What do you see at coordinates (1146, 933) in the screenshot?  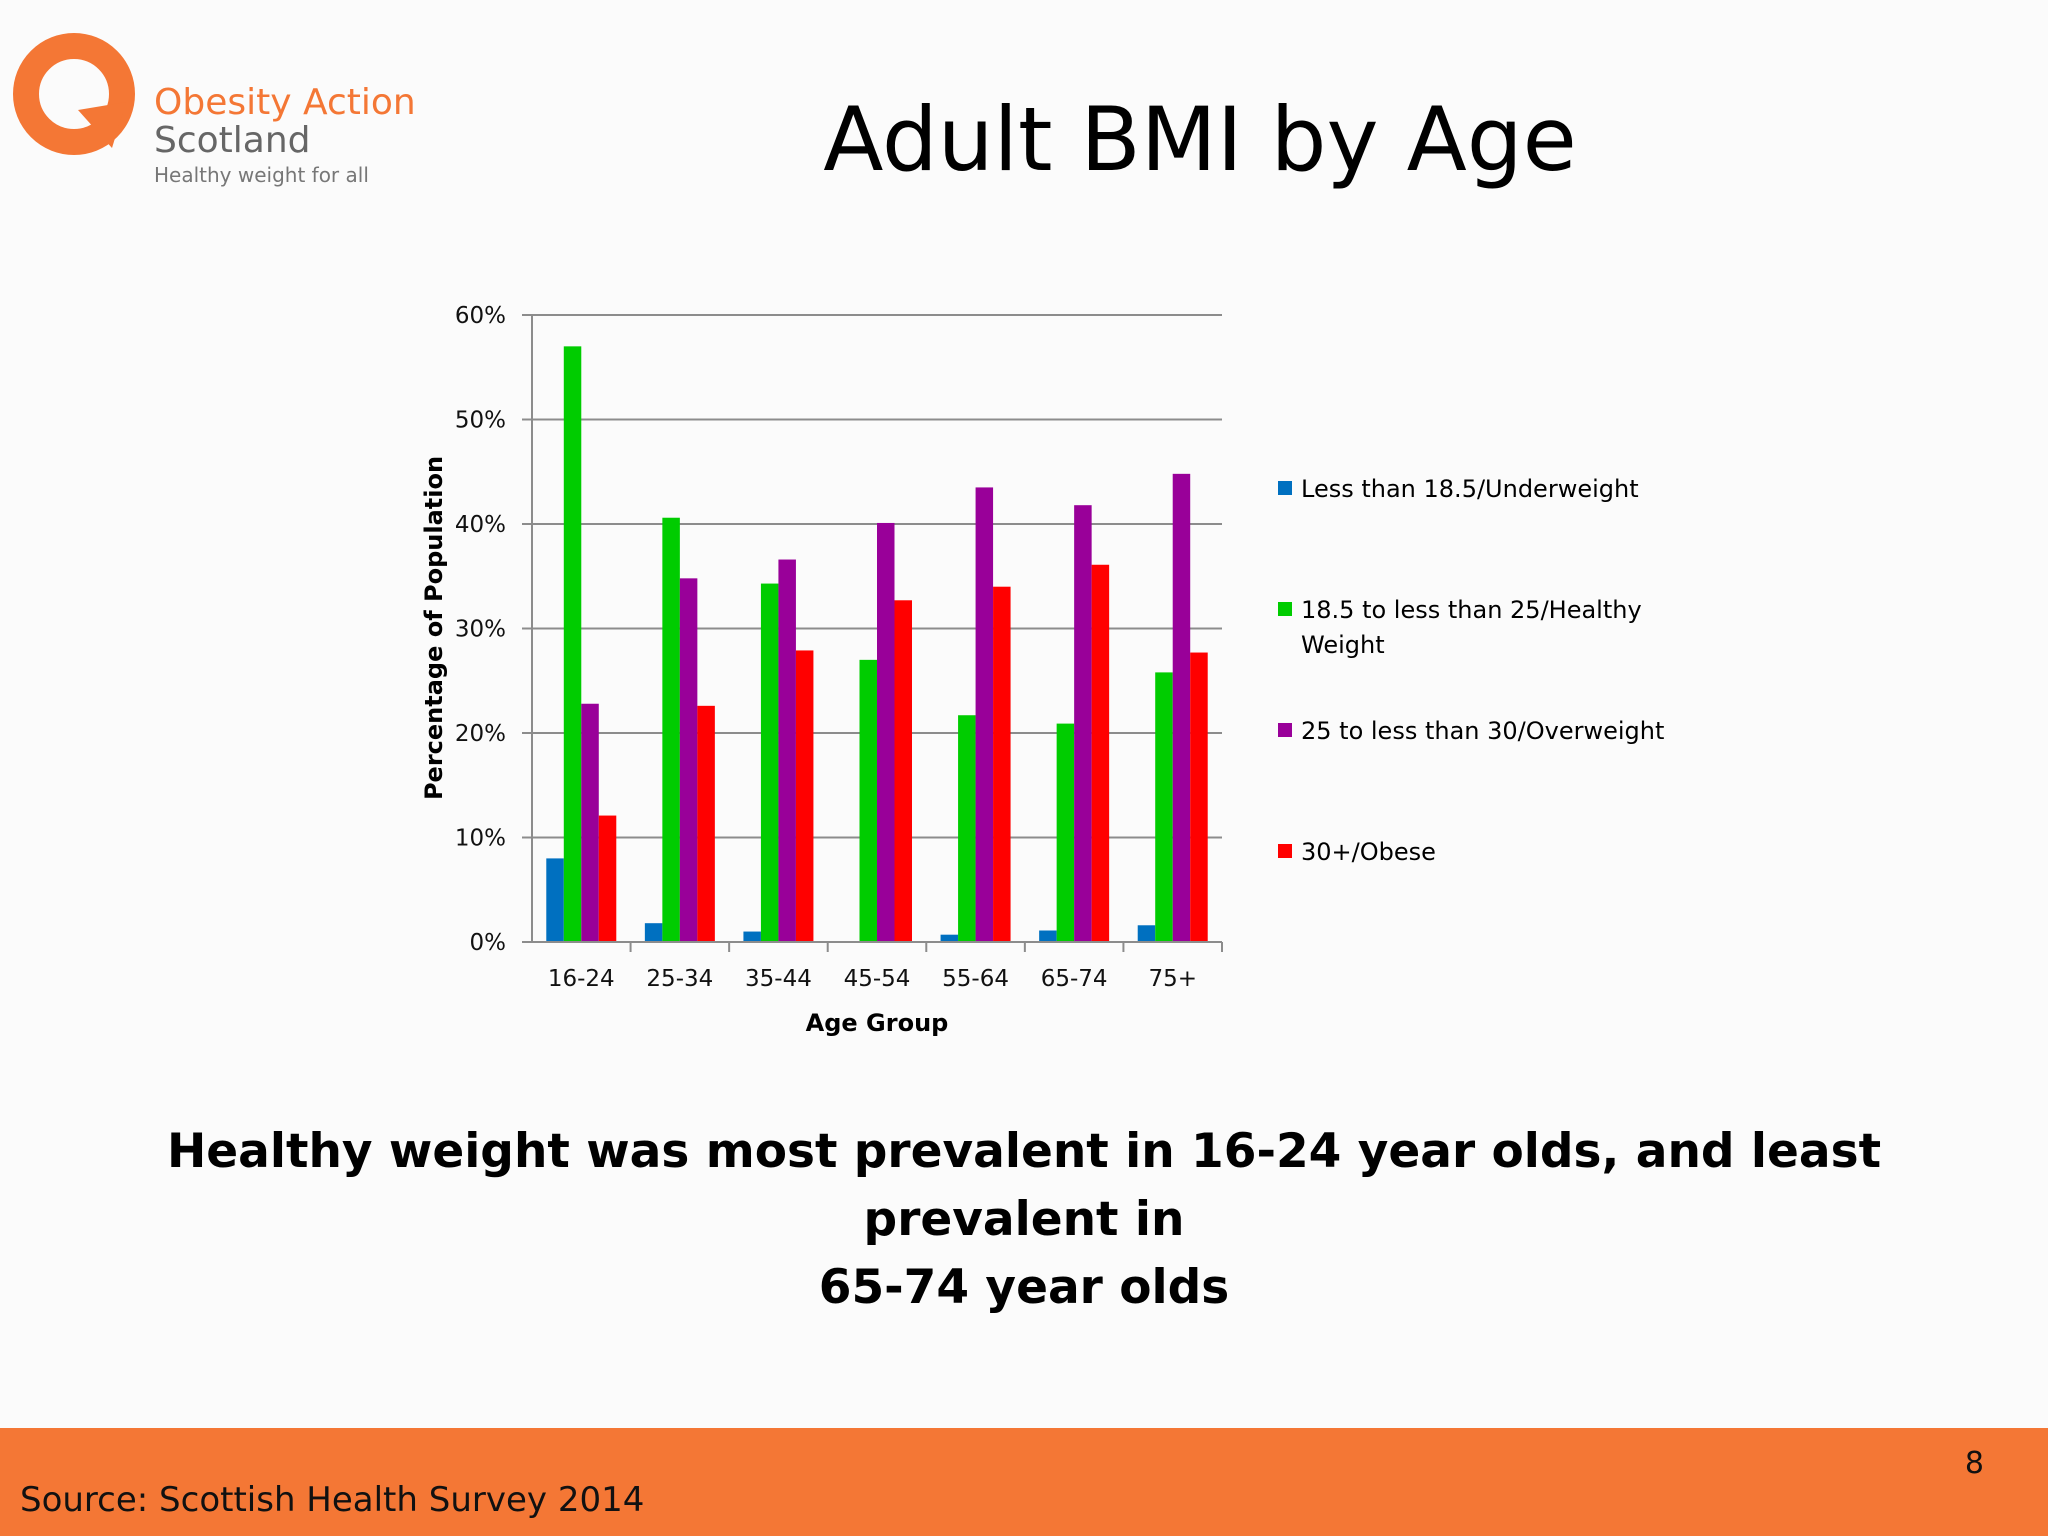 I see `bar-underweight-75+` at bounding box center [1146, 933].